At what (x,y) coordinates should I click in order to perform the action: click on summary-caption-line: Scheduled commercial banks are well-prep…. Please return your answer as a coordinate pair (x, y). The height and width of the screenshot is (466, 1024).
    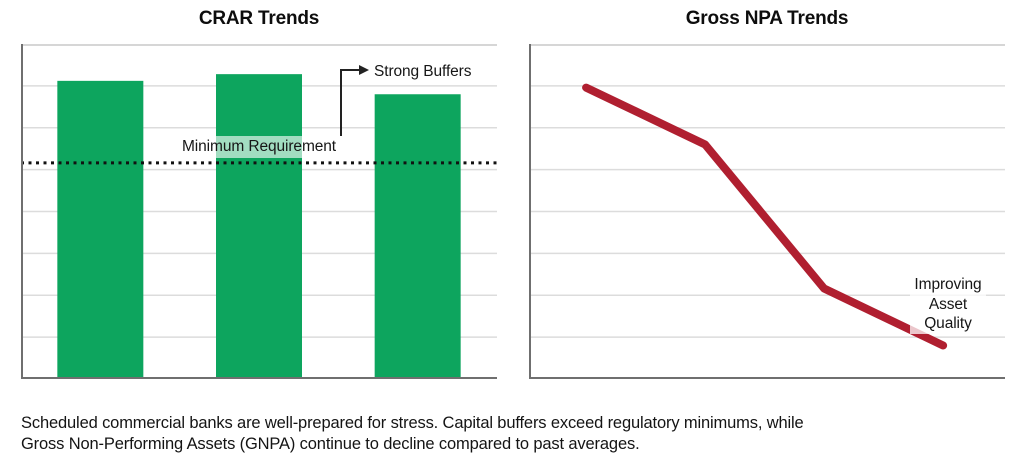
    Looking at the image, I should click on (412, 423).